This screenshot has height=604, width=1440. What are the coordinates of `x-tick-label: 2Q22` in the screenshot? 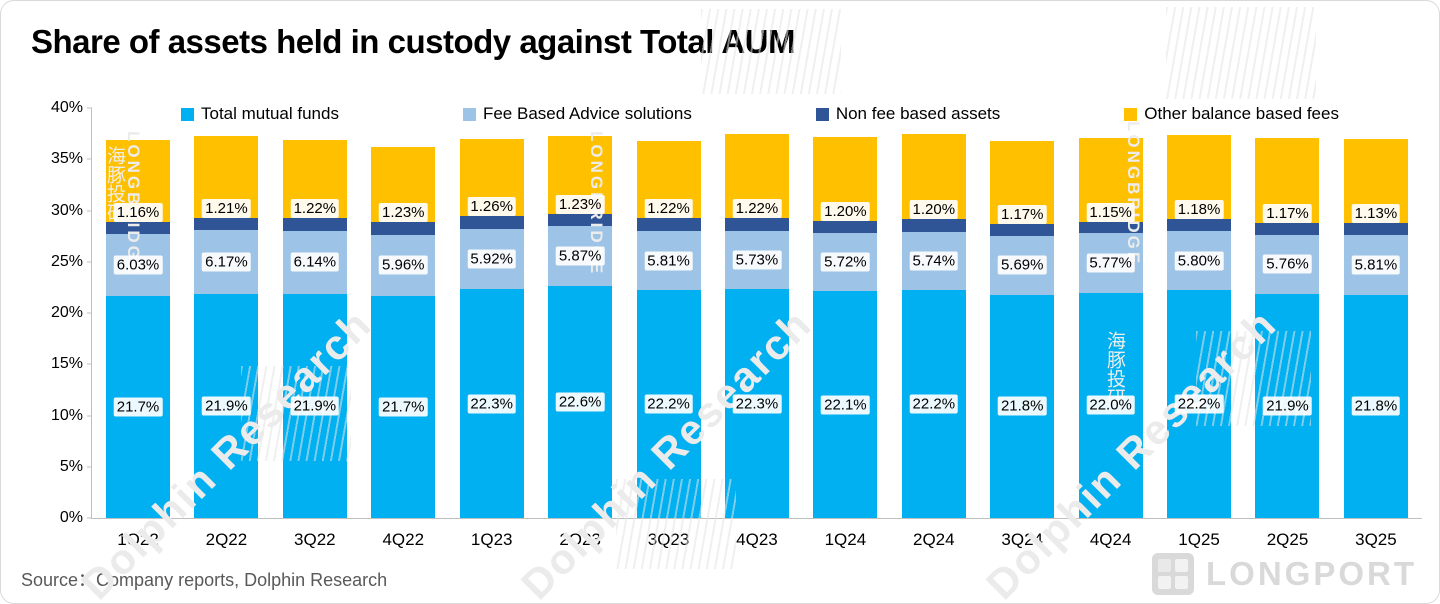 It's located at (226, 539).